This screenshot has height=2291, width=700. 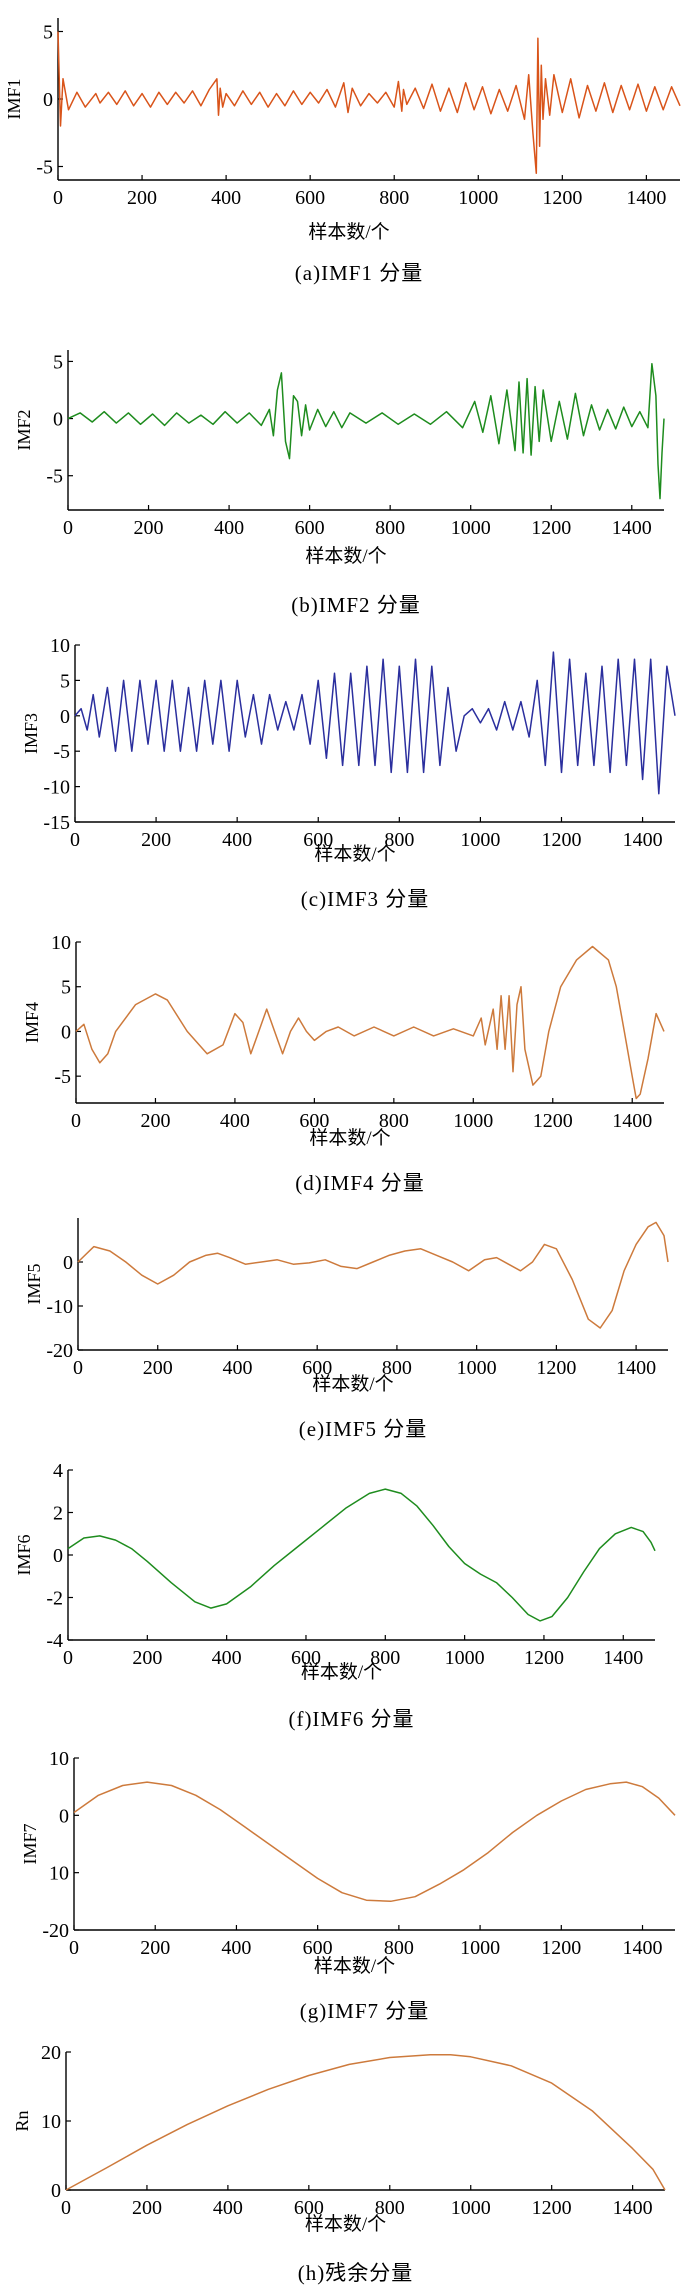 I want to click on chart-caption: (e)IMF5 分量, so click(x=363, y=1429).